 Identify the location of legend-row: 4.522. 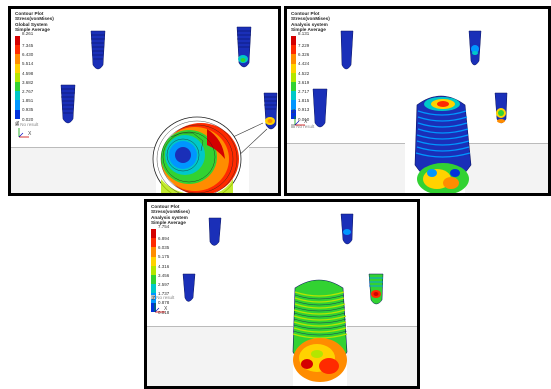
(311, 69).